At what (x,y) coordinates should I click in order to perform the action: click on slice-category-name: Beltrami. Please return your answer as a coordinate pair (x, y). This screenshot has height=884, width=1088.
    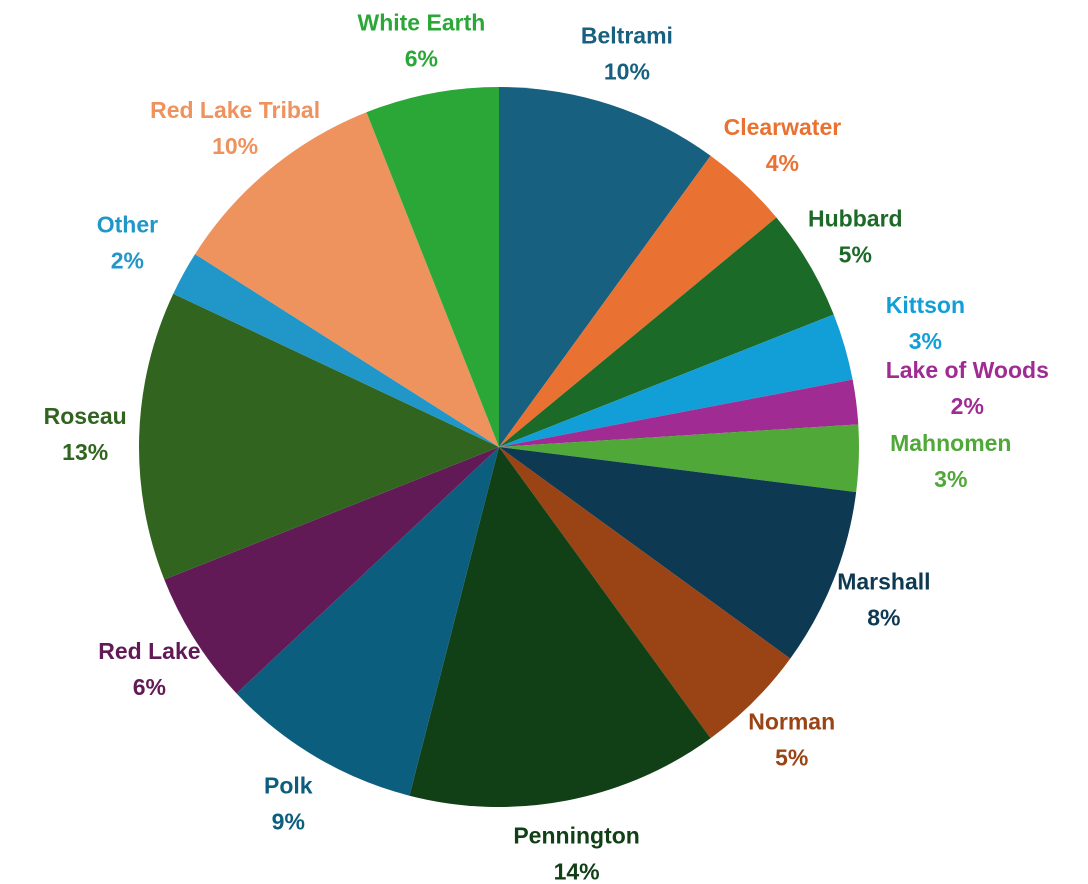
    Looking at the image, I should click on (627, 35).